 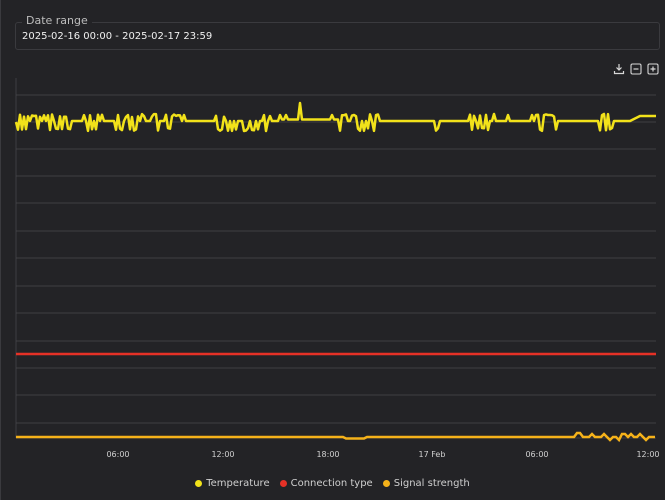 What do you see at coordinates (431, 483) in the screenshot?
I see `legend-label-signal-strength: Signal strength` at bounding box center [431, 483].